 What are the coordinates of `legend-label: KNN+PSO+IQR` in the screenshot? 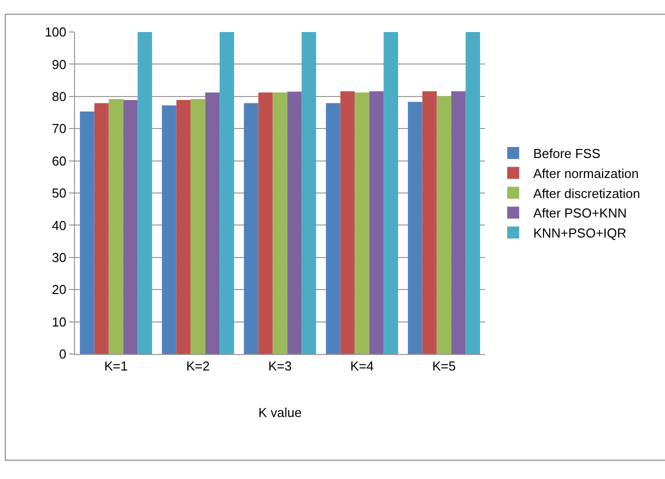 It's located at (579, 233).